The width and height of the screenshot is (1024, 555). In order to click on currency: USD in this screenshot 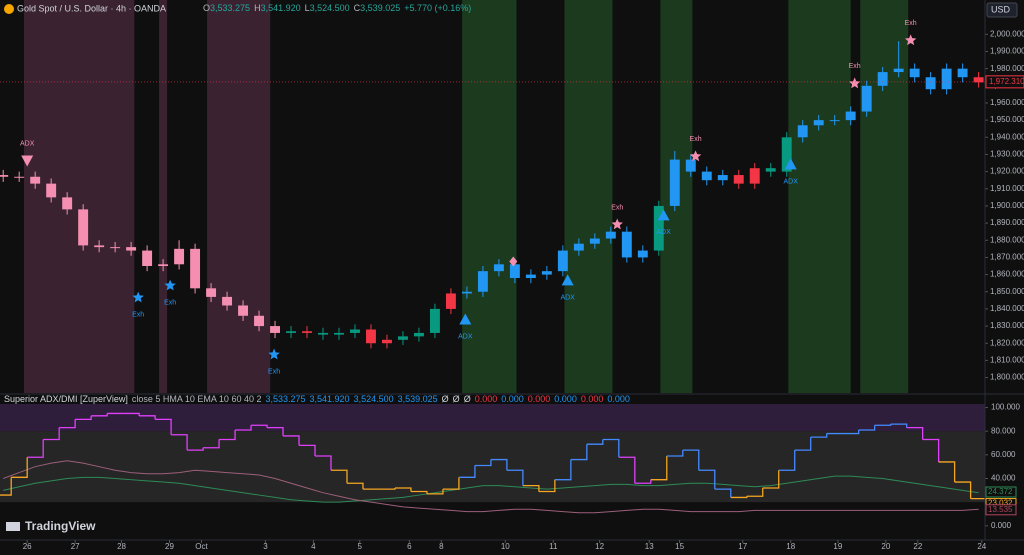, I will do `click(1001, 9)`.